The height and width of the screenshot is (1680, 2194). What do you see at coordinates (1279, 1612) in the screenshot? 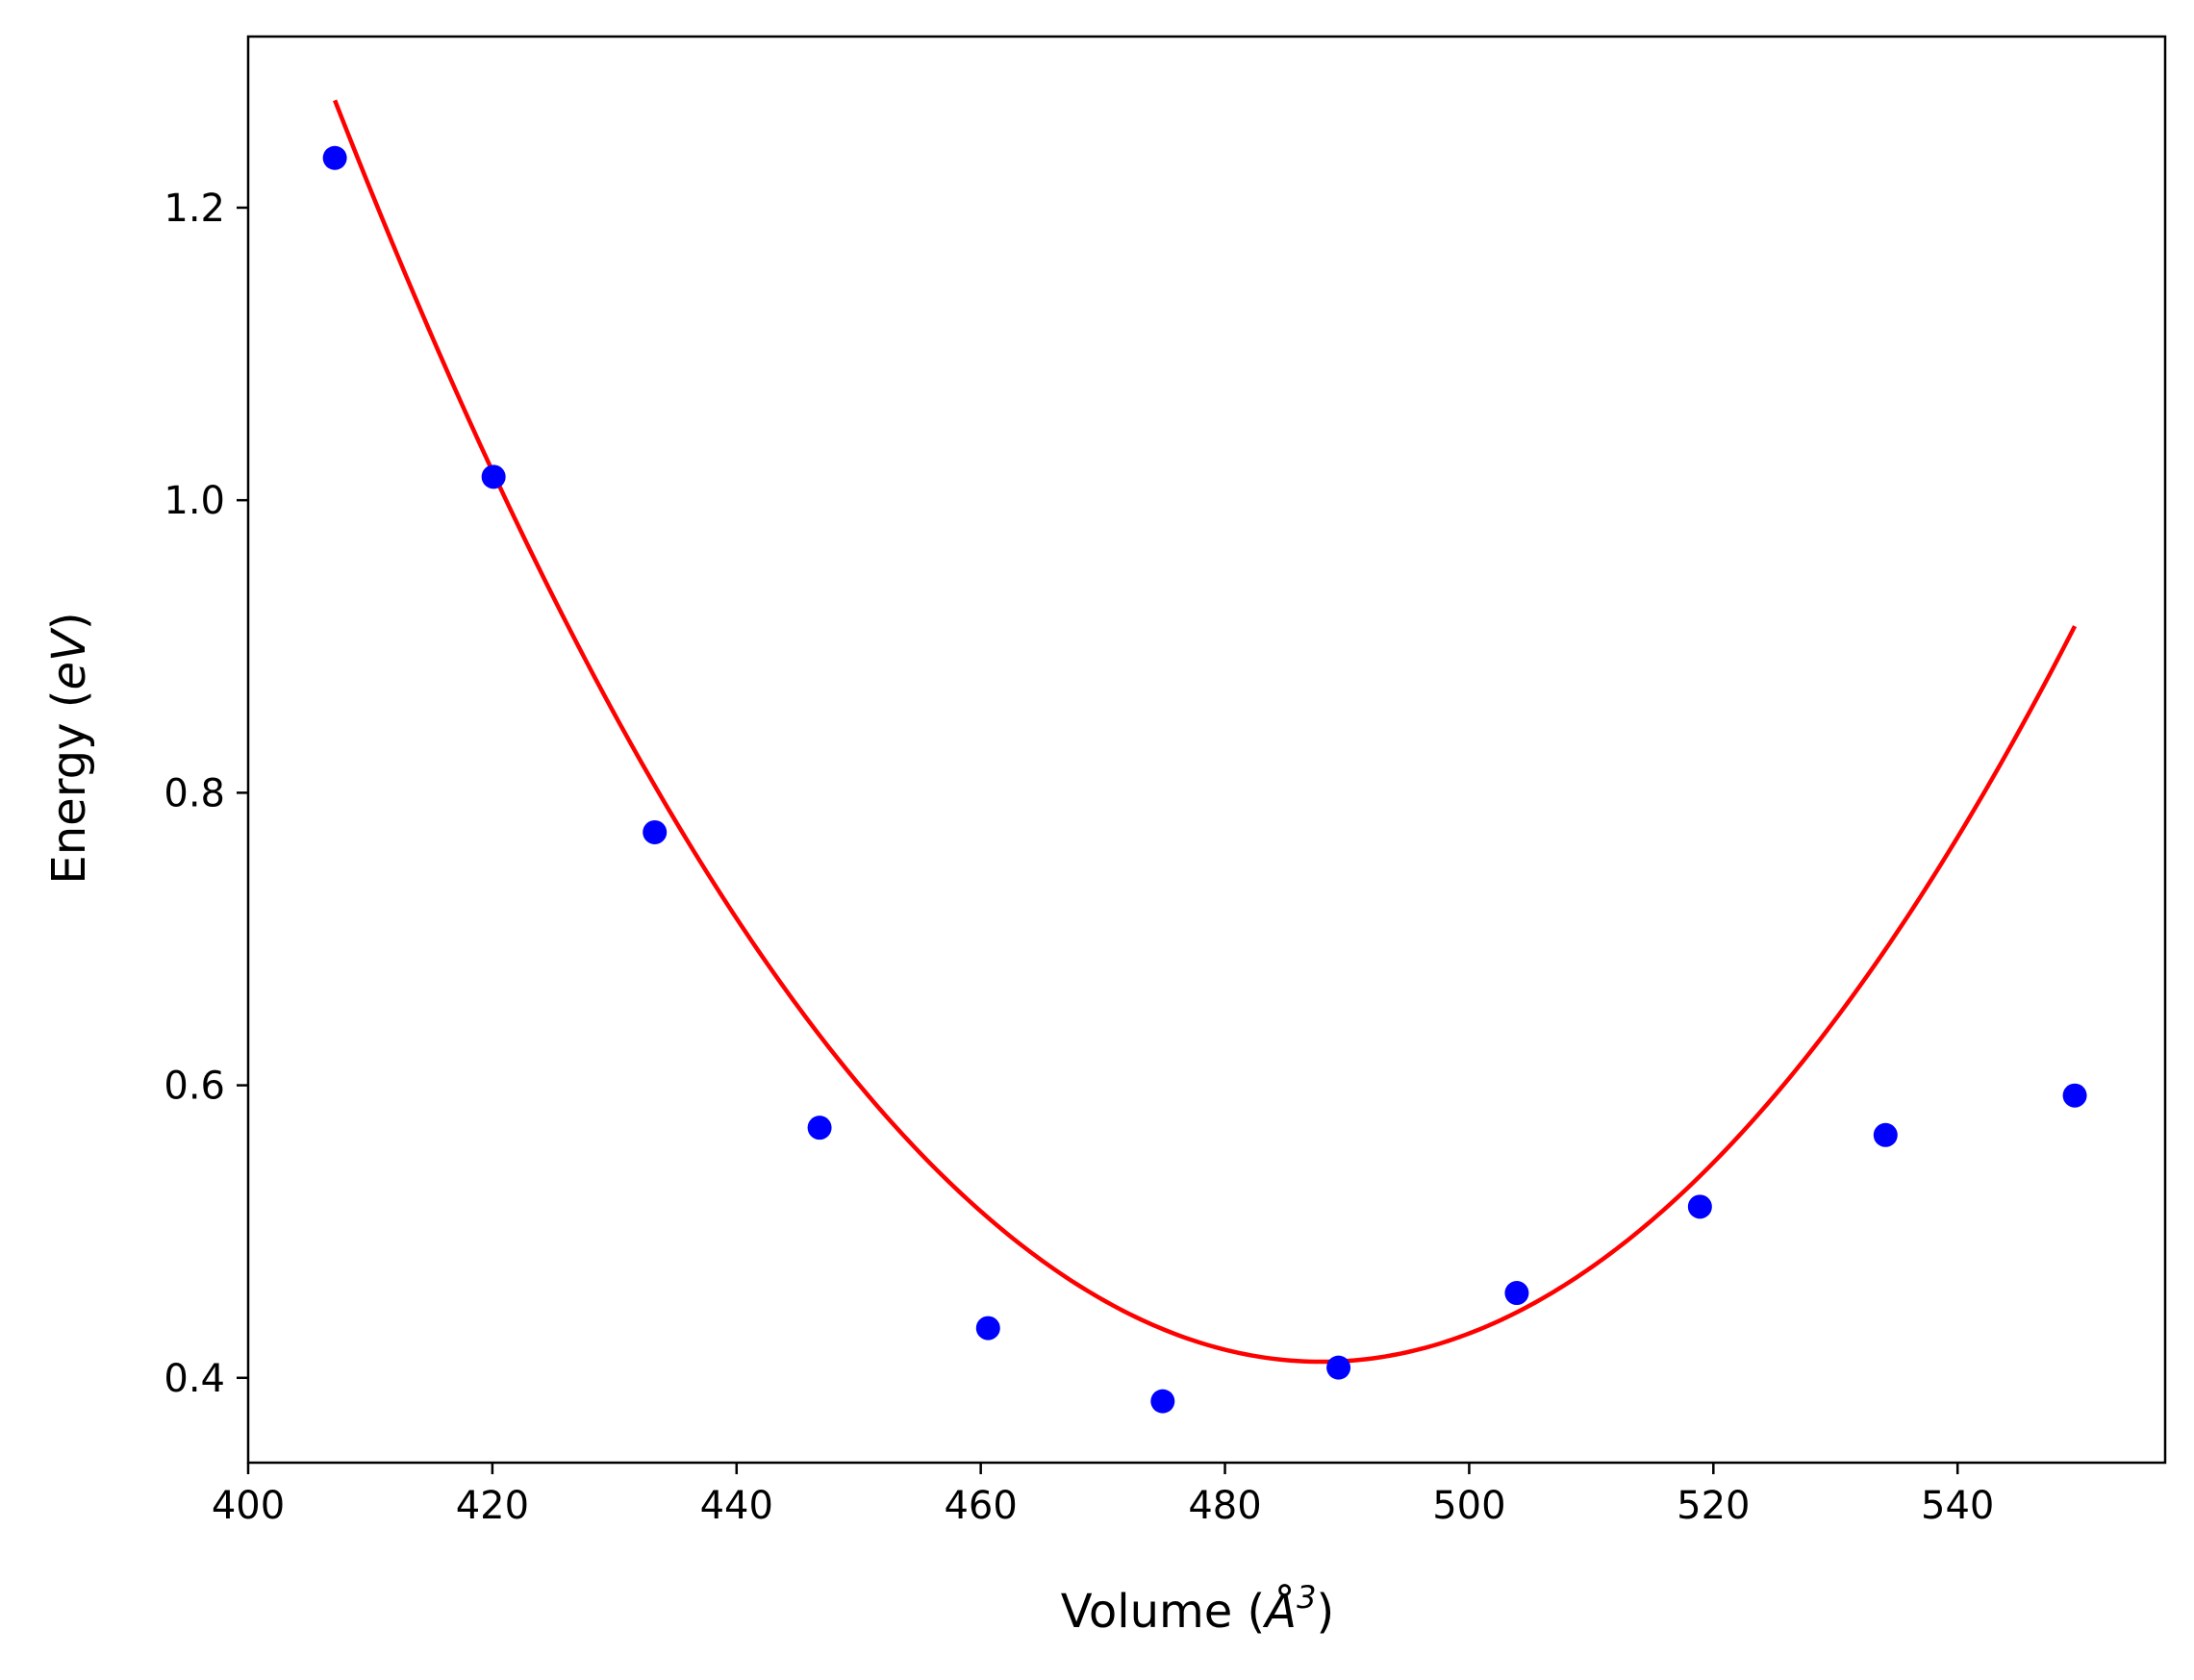
I see `x-axis-label-symbol: Å` at bounding box center [1279, 1612].